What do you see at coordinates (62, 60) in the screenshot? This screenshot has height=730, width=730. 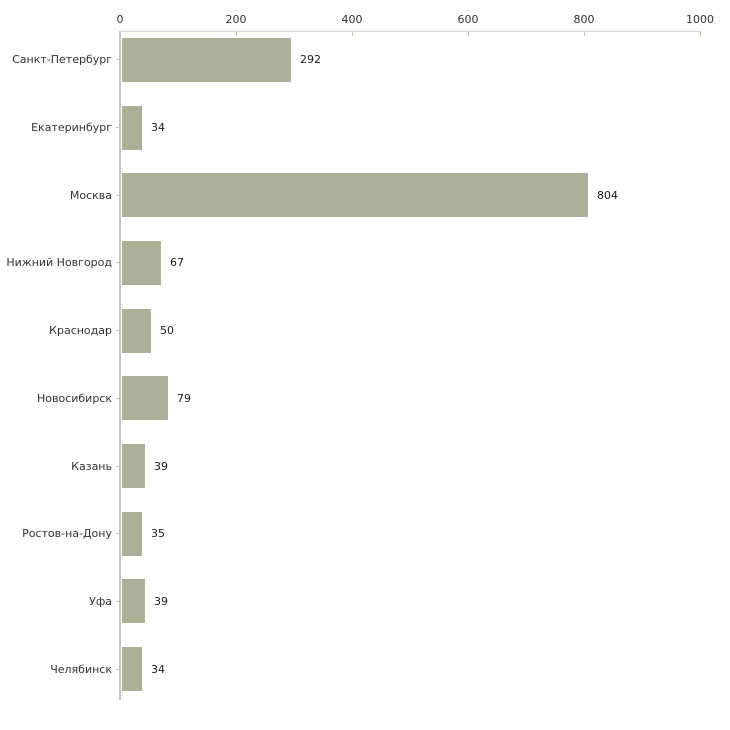 I see `category-label: Санкт-Петербург` at bounding box center [62, 60].